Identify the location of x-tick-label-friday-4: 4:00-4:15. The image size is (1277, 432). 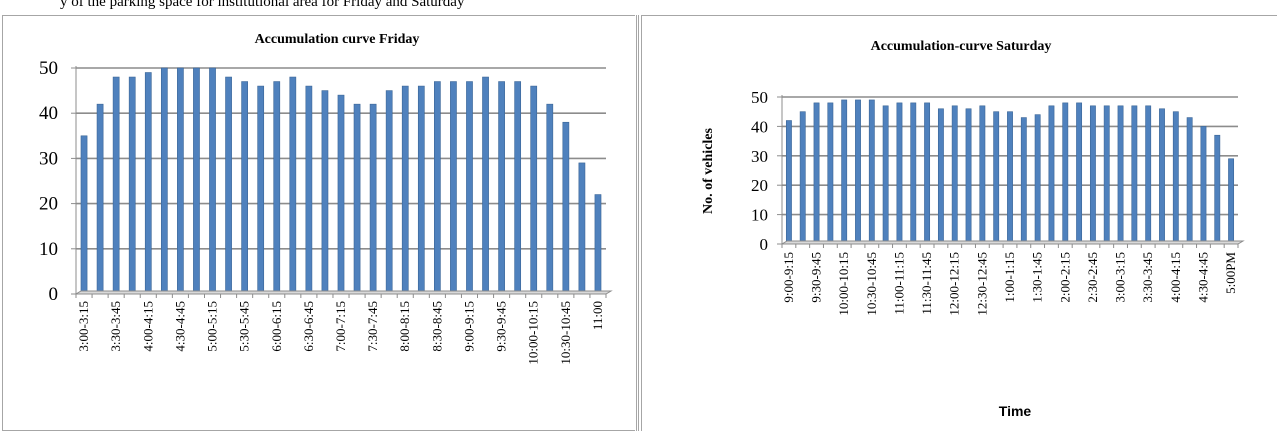
(147, 326).